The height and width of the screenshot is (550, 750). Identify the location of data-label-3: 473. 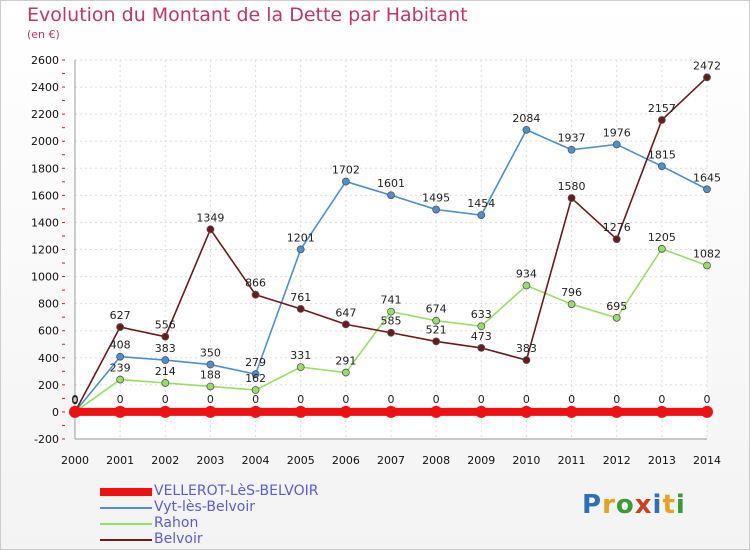
(481, 336).